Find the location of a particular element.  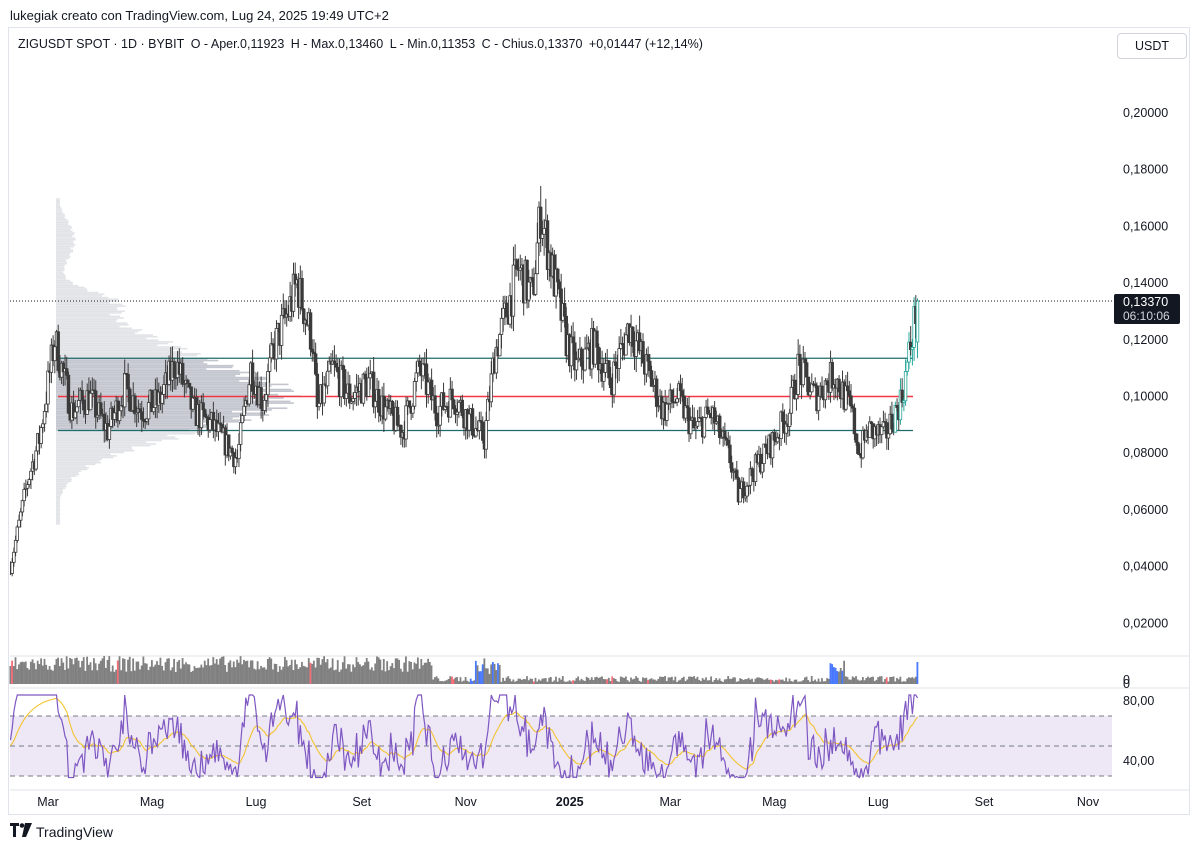

rsi-line is located at coordinates (464, 736).